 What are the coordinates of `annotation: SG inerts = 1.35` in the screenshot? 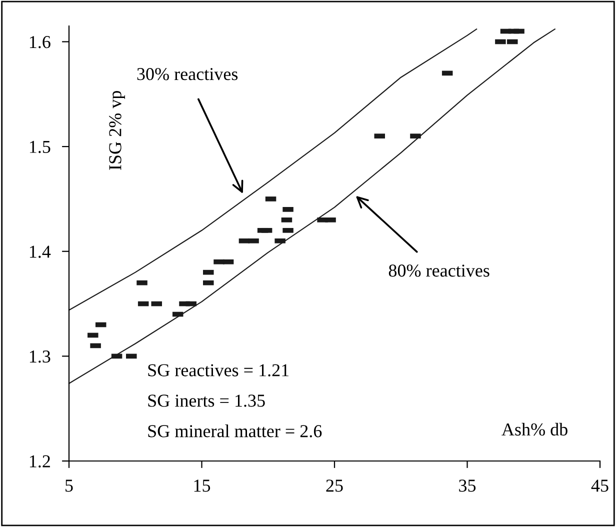 It's located at (206, 400).